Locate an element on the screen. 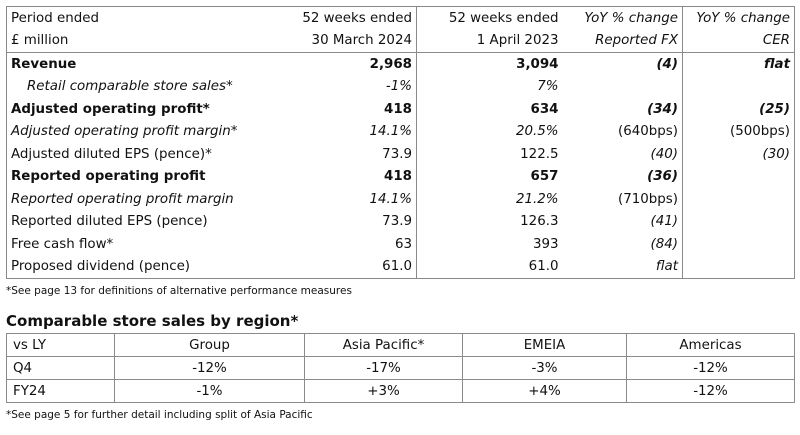  region-row-q4: Q4 -12% -17% -3% -12% is located at coordinates (400, 368).